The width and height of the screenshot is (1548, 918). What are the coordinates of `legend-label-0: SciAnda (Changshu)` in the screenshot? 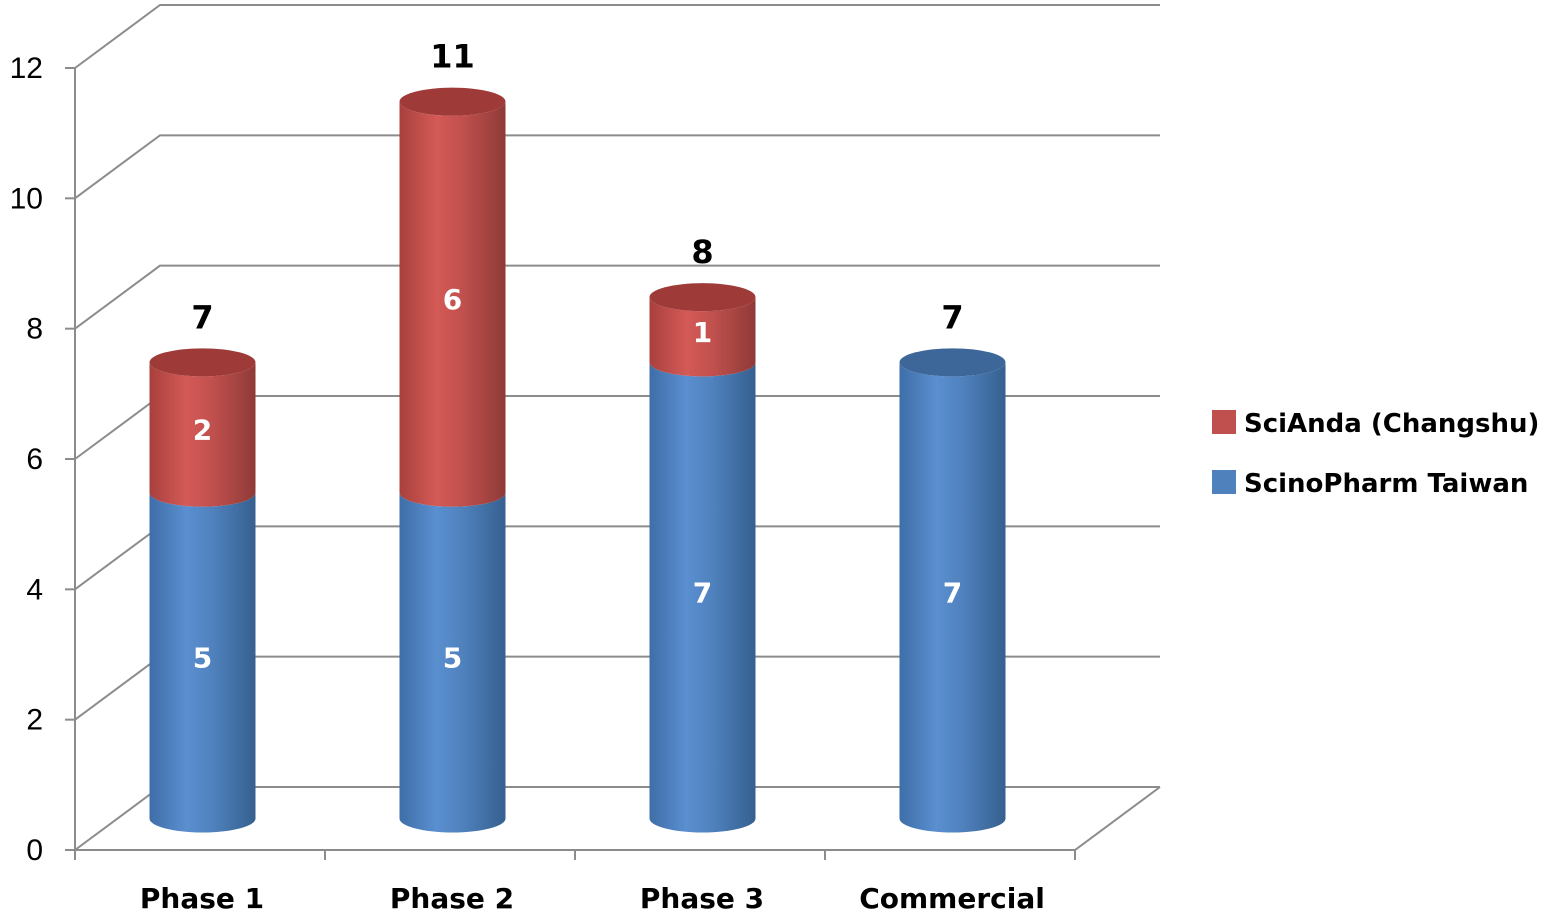 It's located at (1391, 424).